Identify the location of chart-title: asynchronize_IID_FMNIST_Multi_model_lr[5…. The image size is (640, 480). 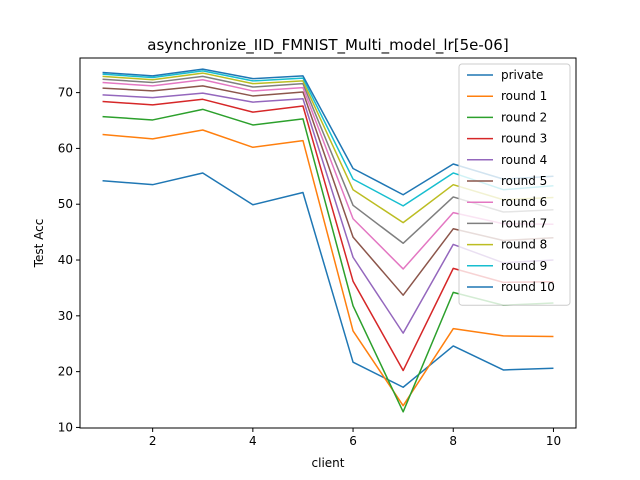
(327, 45).